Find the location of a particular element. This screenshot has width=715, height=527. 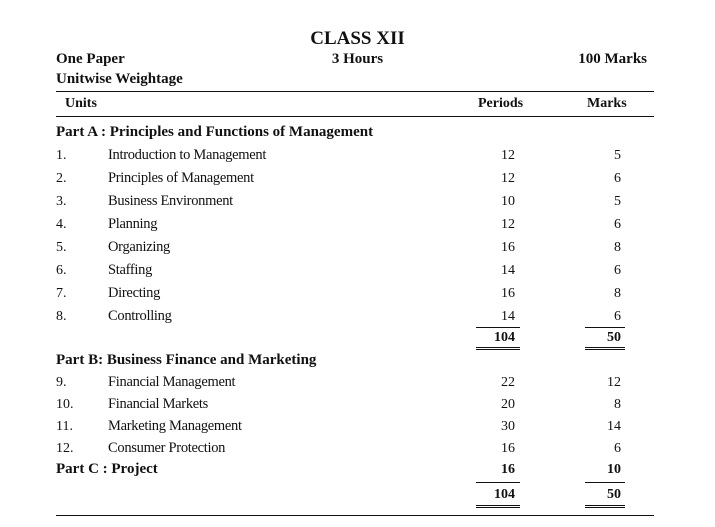

subtotal-bottom-rule-marks is located at coordinates (605, 347).